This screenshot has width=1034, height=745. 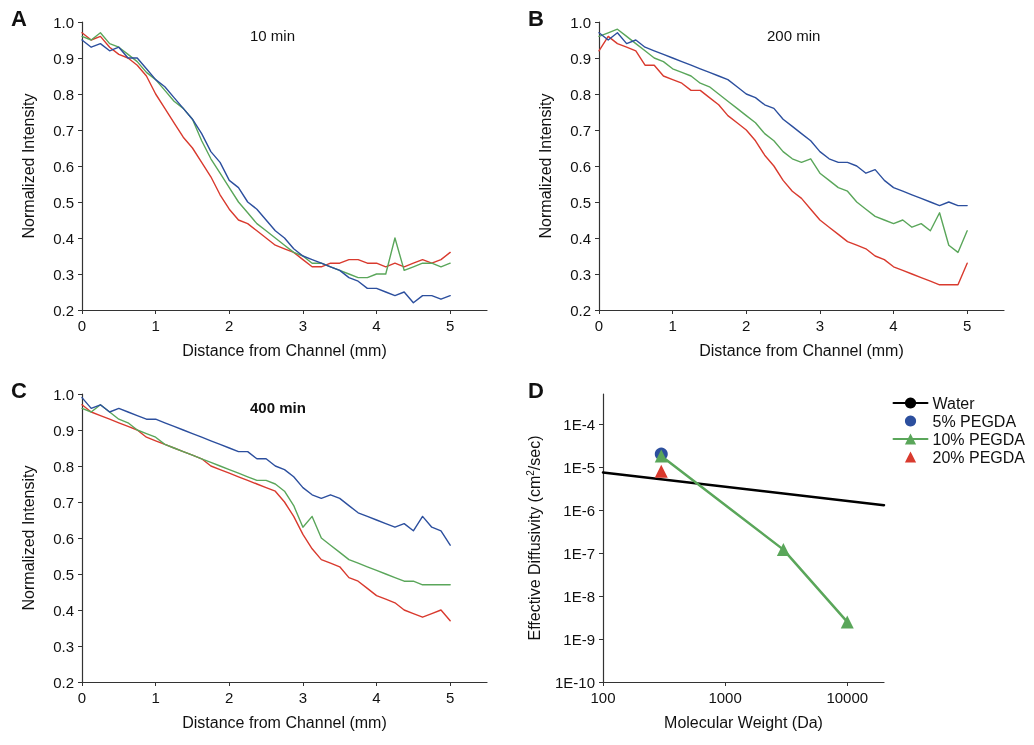 I want to click on annotation: 400 min, so click(x=278, y=407).